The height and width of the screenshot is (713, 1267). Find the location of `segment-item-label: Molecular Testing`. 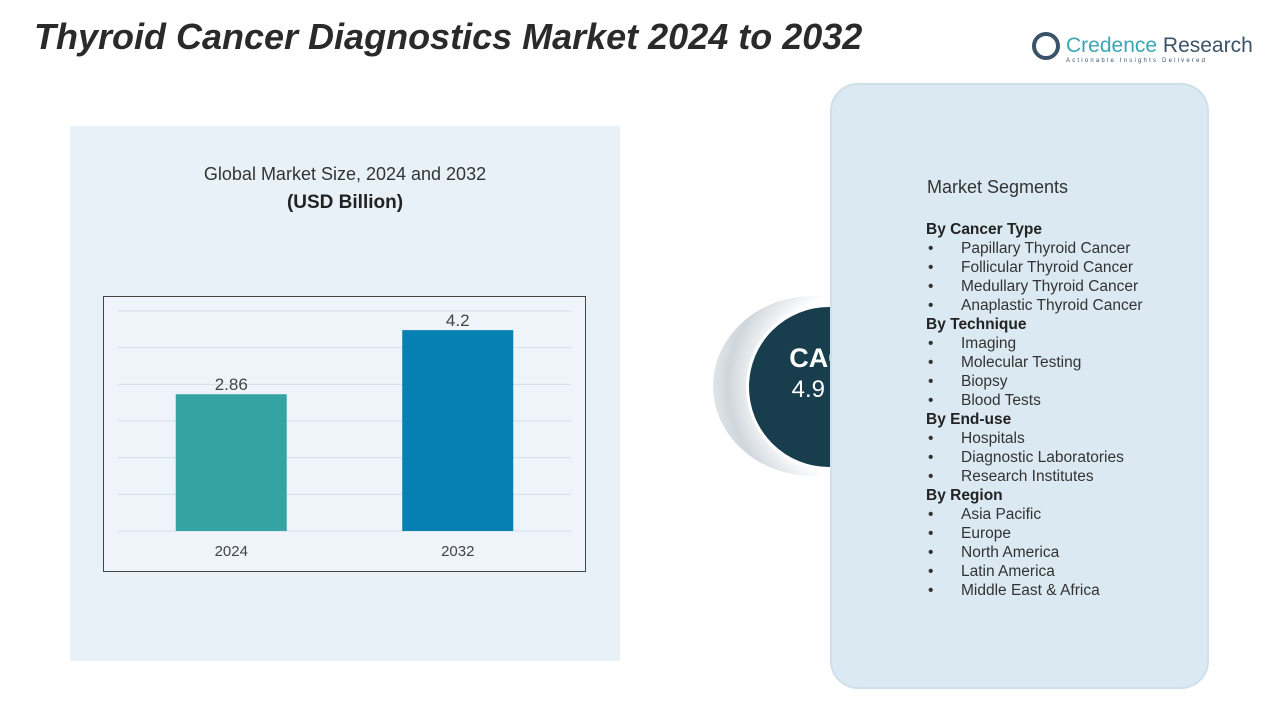

segment-item-label: Molecular Testing is located at coordinates (1021, 362).